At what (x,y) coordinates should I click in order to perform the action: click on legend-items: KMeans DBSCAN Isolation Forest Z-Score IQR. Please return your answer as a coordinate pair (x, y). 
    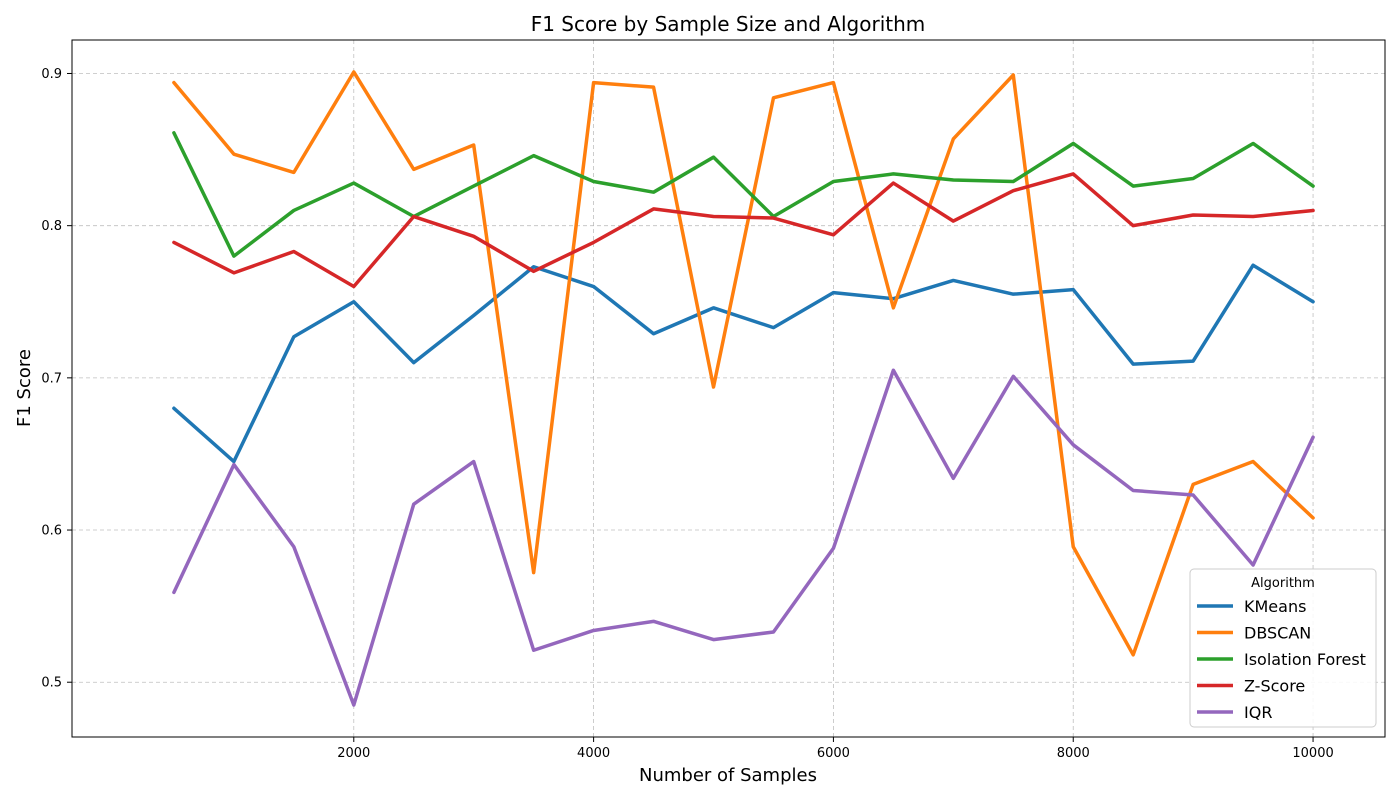
    Looking at the image, I should click on (1281, 659).